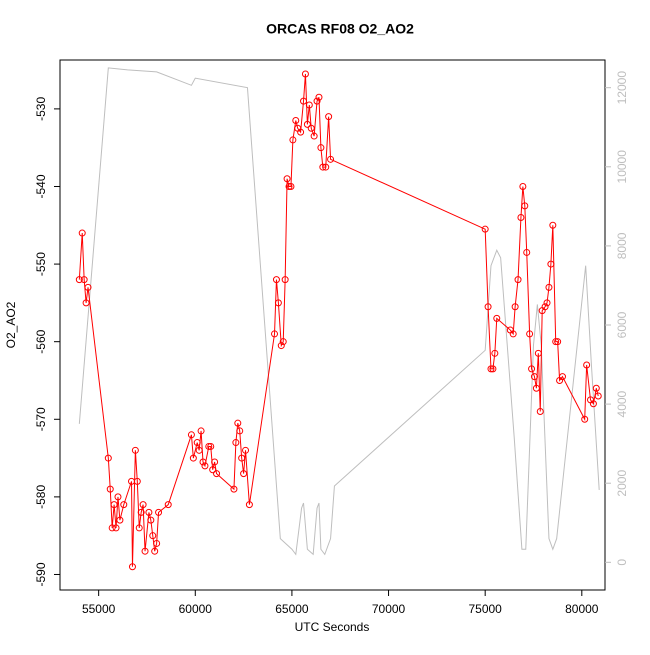 The image size is (650, 655). What do you see at coordinates (292, 609) in the screenshot?
I see `x-tick-label: 65000` at bounding box center [292, 609].